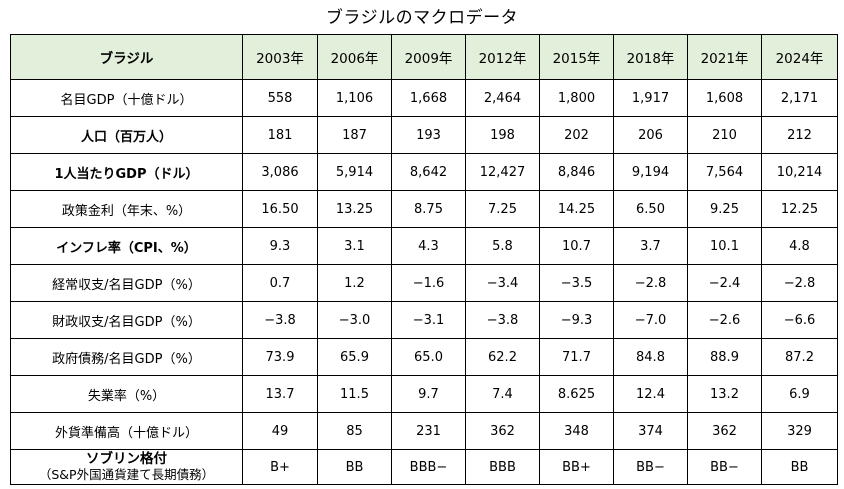 Image resolution: width=844 pixels, height=489 pixels. Describe the element at coordinates (502, 98) in the screenshot. I see `table-cell: 2,464` at that location.